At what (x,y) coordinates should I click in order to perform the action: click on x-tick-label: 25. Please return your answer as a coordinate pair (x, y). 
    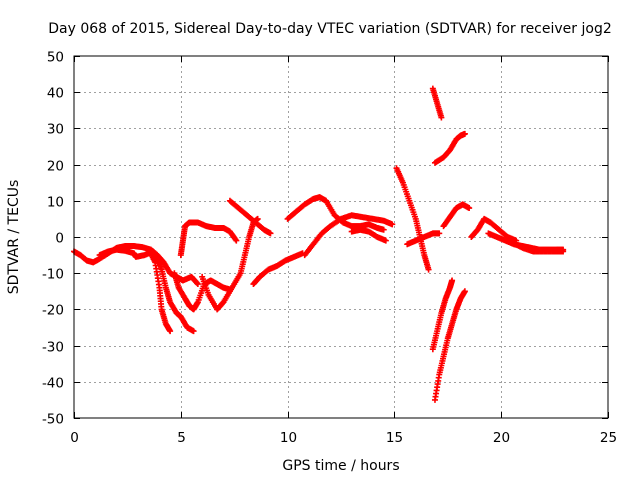
    Looking at the image, I should click on (608, 438).